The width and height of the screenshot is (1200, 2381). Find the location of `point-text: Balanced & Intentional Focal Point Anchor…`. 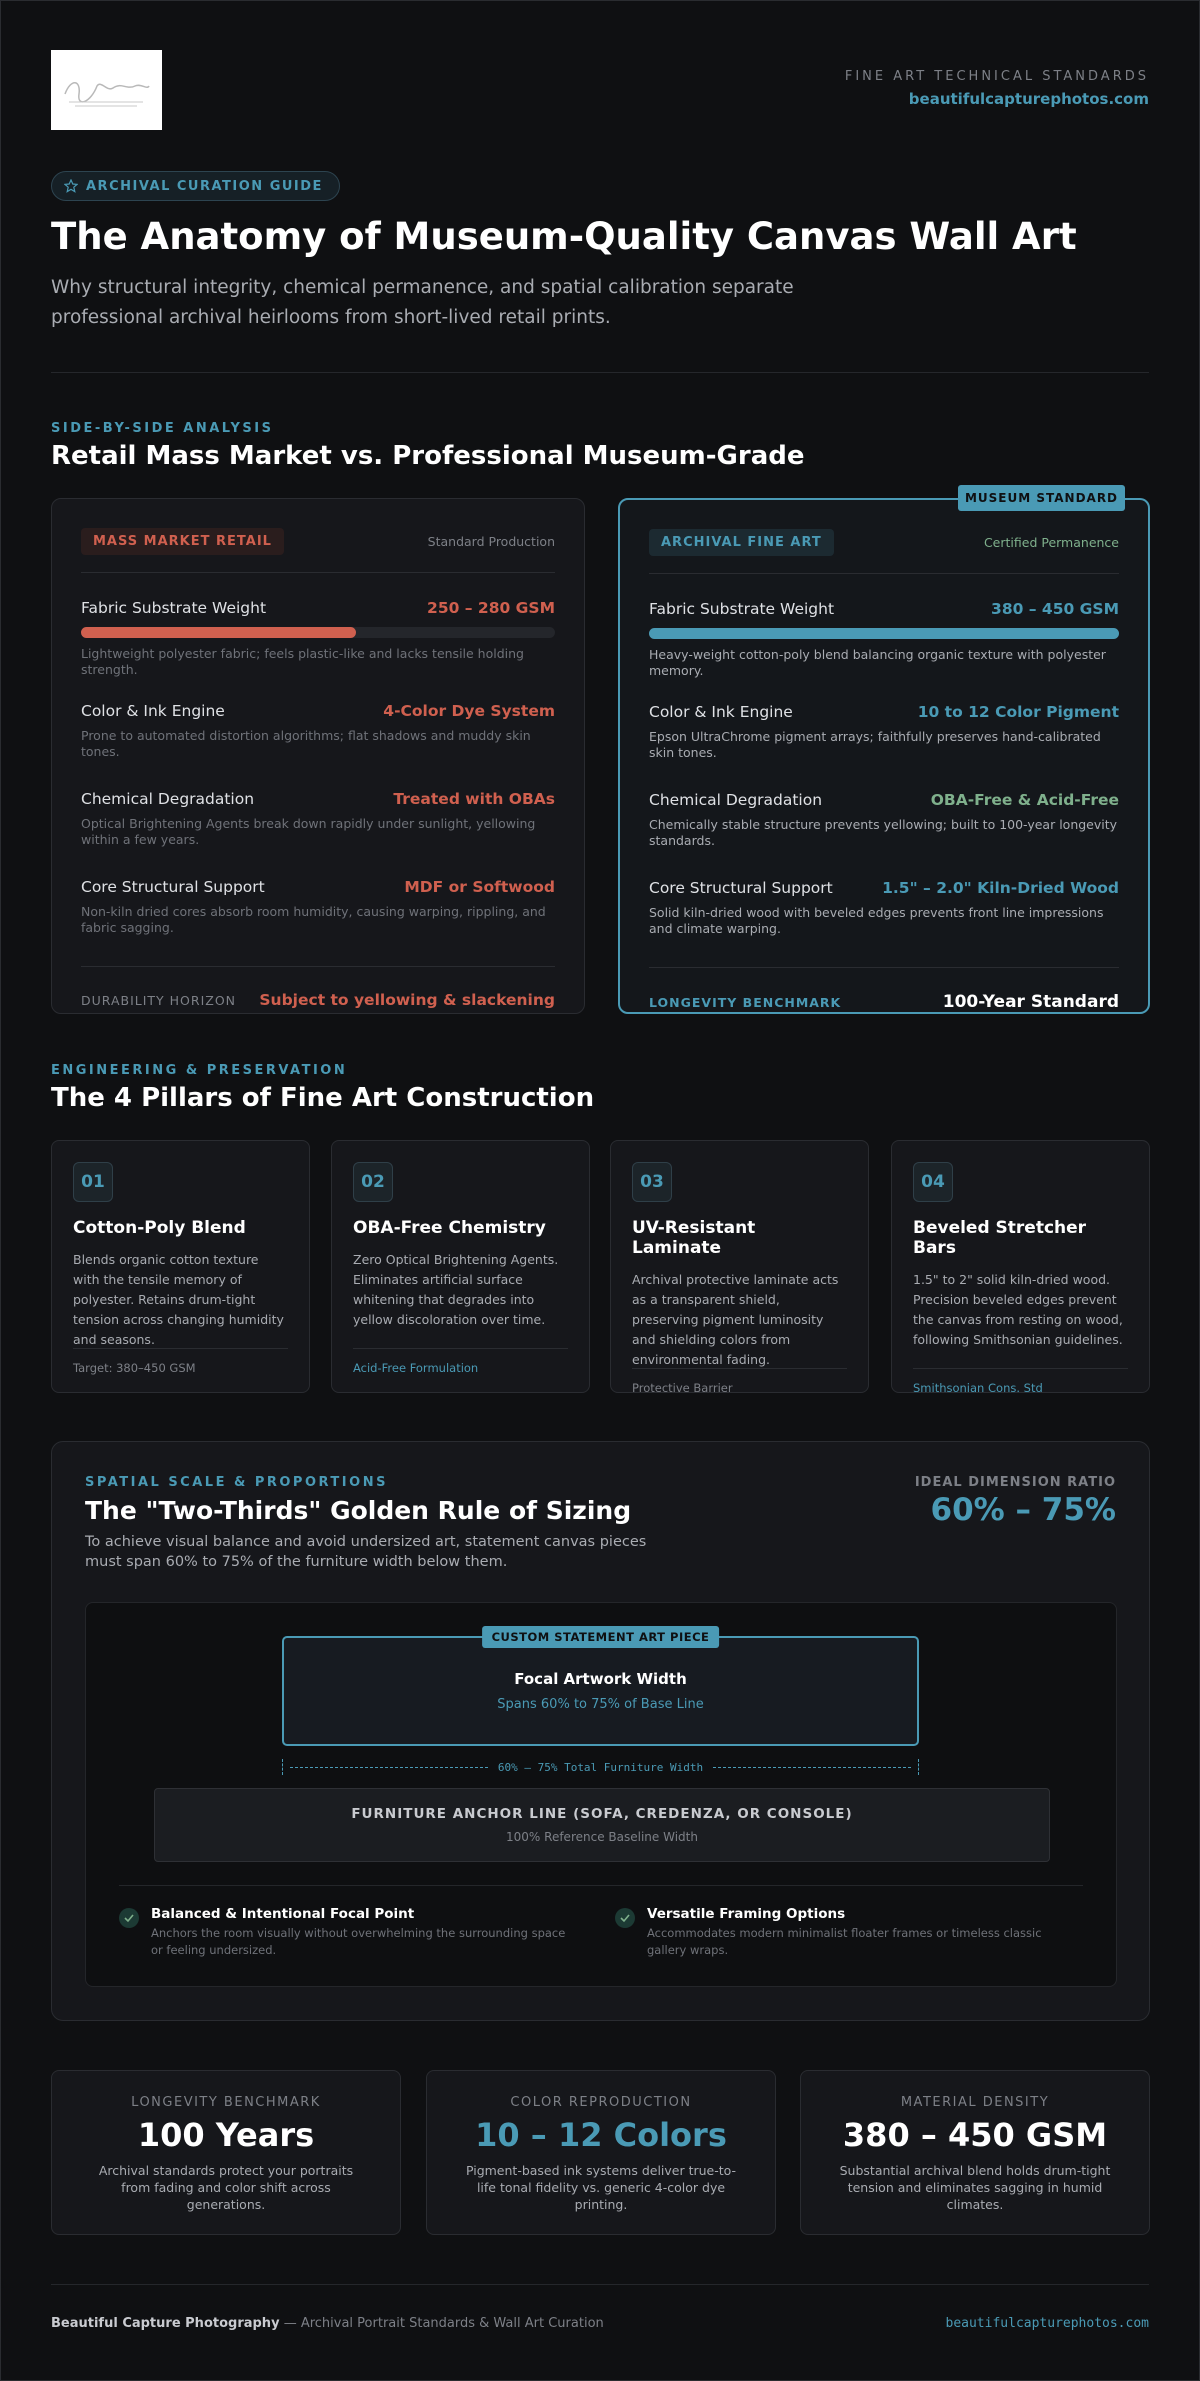

point-text: Balanced & Intentional Focal Point Anchor… is located at coordinates (360, 1932).